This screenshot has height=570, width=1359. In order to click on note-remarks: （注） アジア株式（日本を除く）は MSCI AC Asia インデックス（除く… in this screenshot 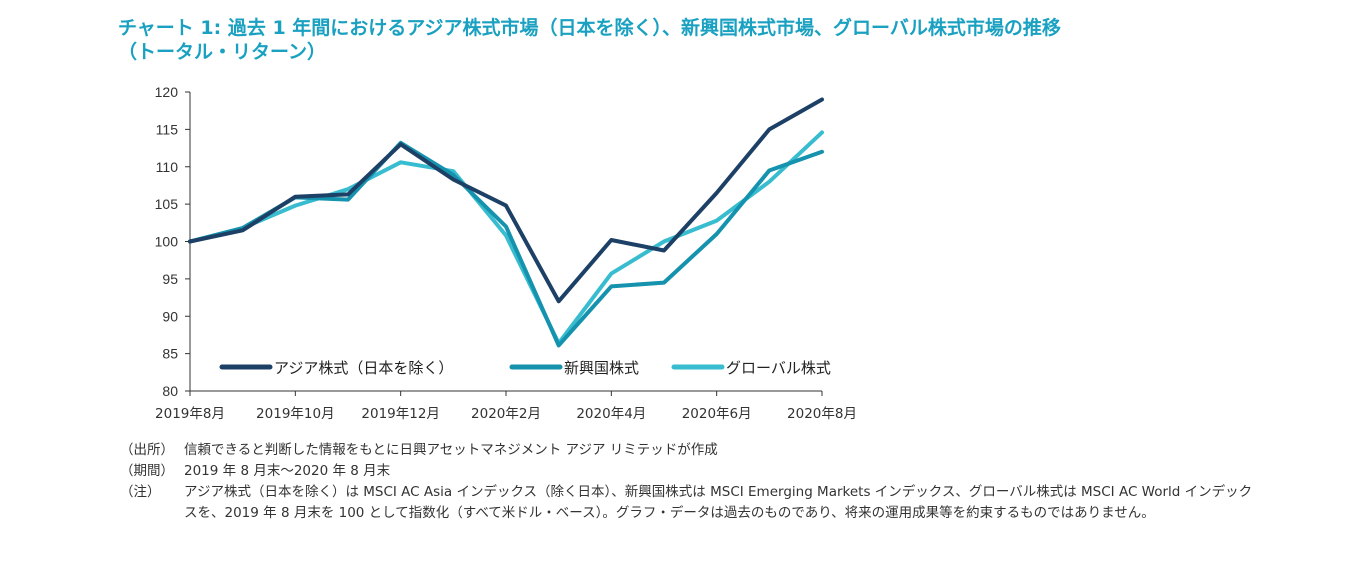, I will do `click(687, 503)`.